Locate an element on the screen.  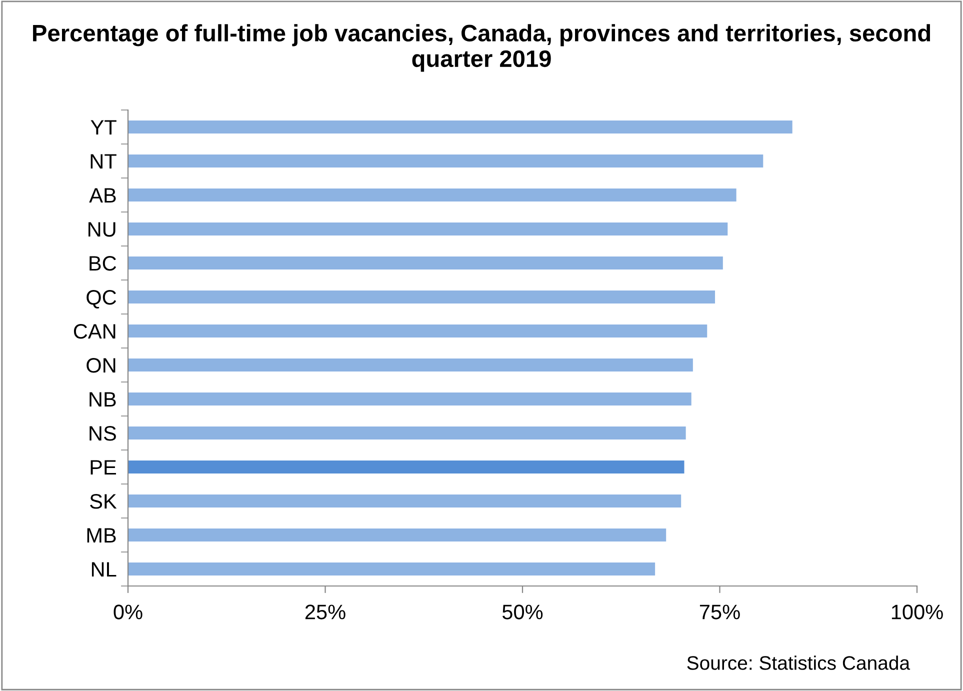
y-tick-label: NB is located at coordinates (103, 399).